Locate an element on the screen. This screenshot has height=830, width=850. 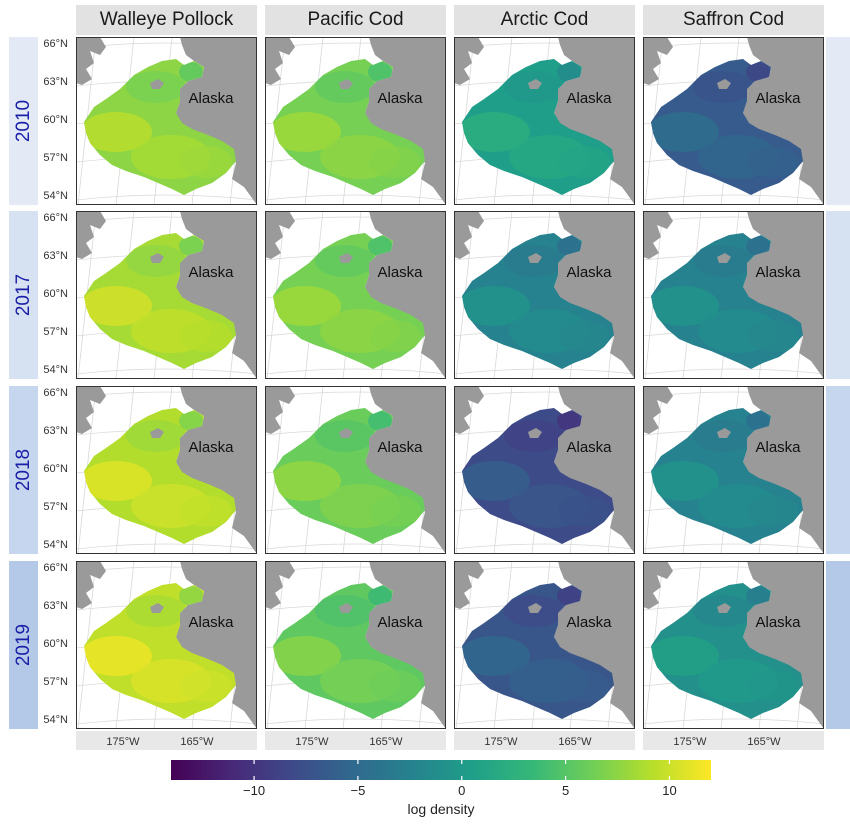
column-header-arctic-cod: Arctic Cod is located at coordinates (544, 20).